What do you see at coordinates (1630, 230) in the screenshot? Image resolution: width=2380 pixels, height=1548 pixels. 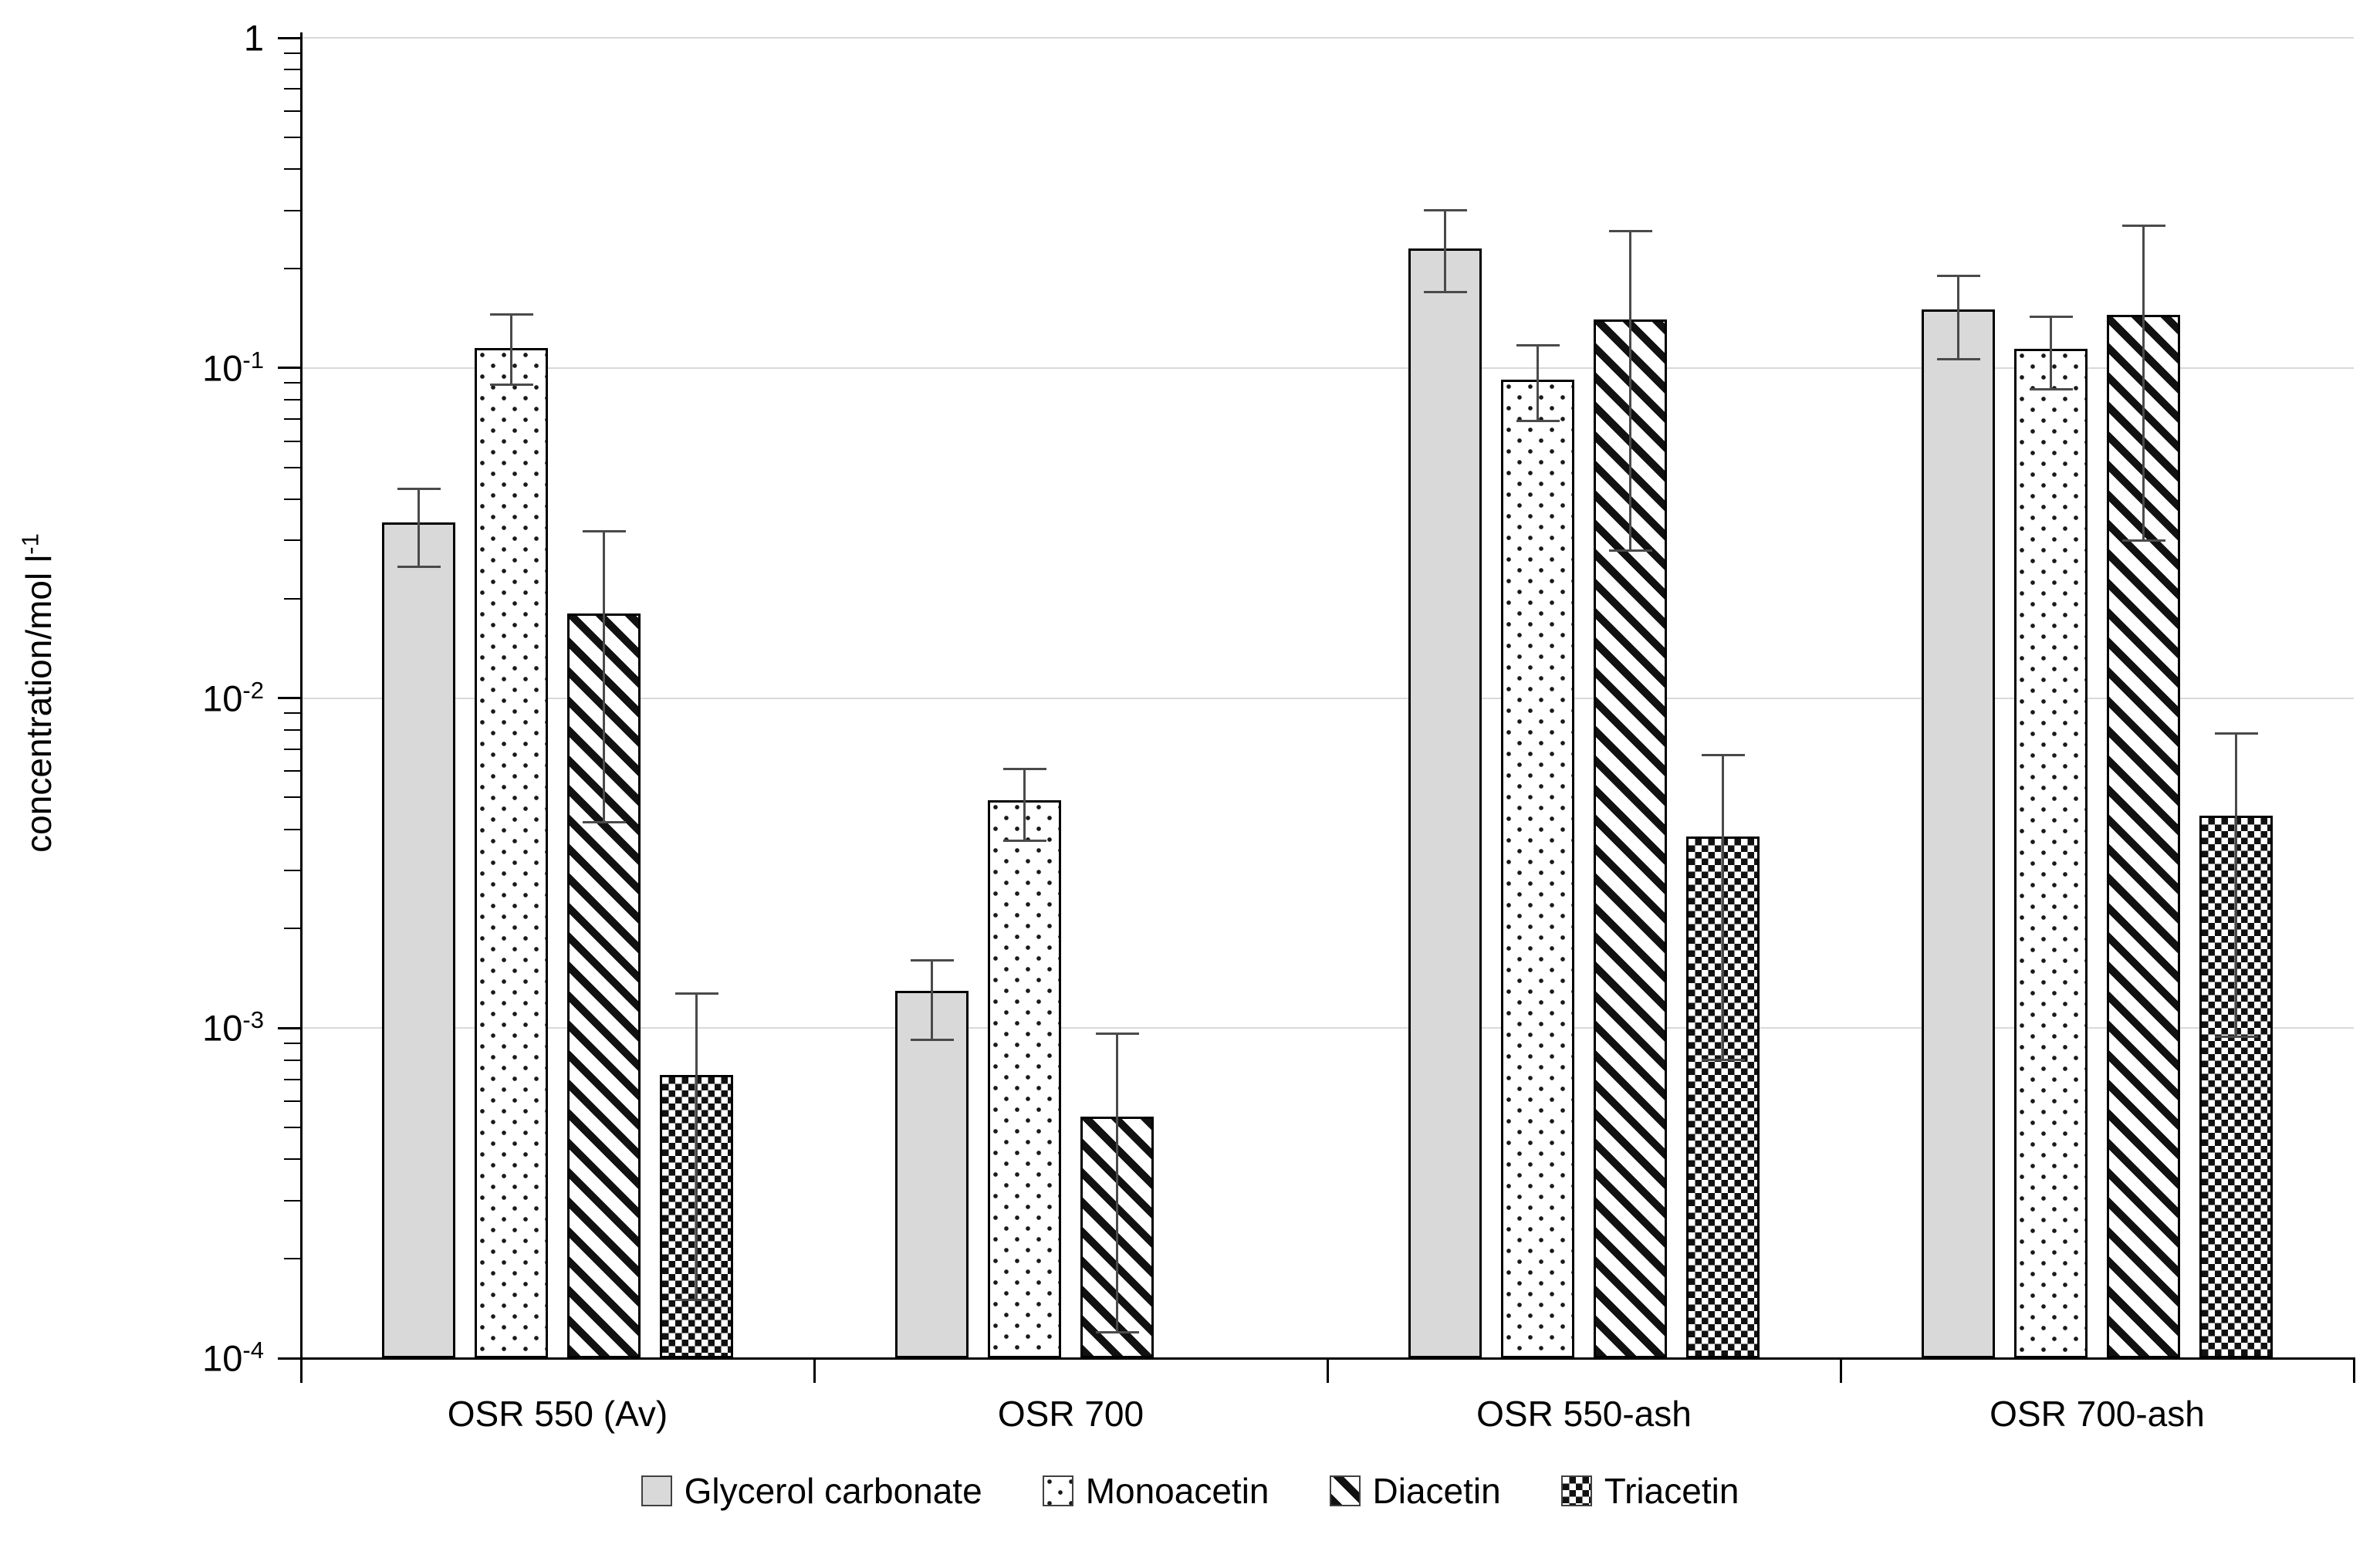 I see `errorbar-cap-top-diacetin-osr-550-ash` at bounding box center [1630, 230].